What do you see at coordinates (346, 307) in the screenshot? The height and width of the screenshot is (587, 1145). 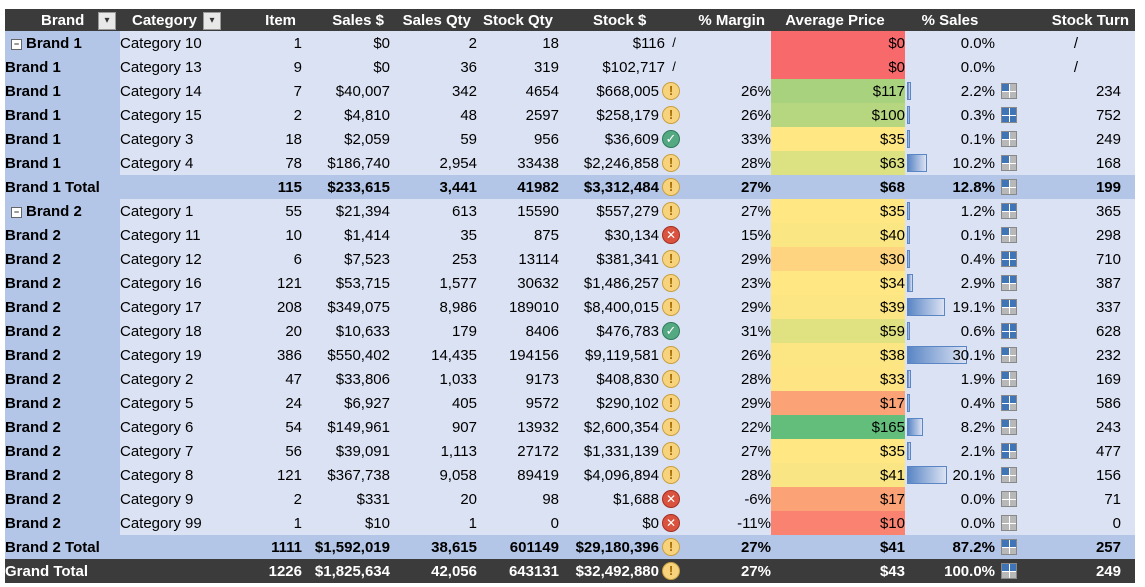 I see `sales-cell: $349,075` at bounding box center [346, 307].